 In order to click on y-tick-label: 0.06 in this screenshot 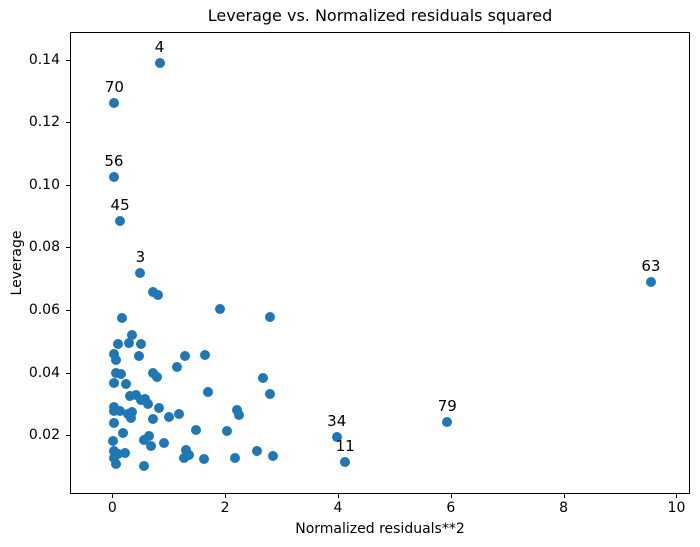, I will do `click(44, 309)`.